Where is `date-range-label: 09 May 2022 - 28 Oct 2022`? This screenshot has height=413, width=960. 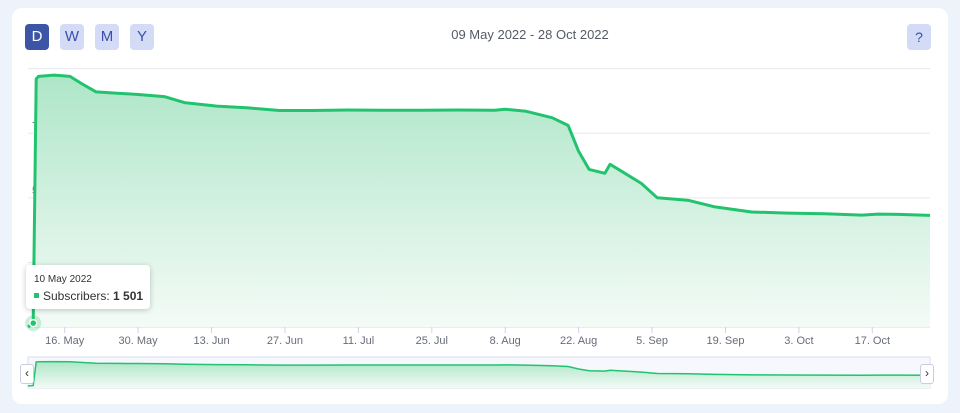 date-range-label: 09 May 2022 - 28 Oct 2022 is located at coordinates (530, 34).